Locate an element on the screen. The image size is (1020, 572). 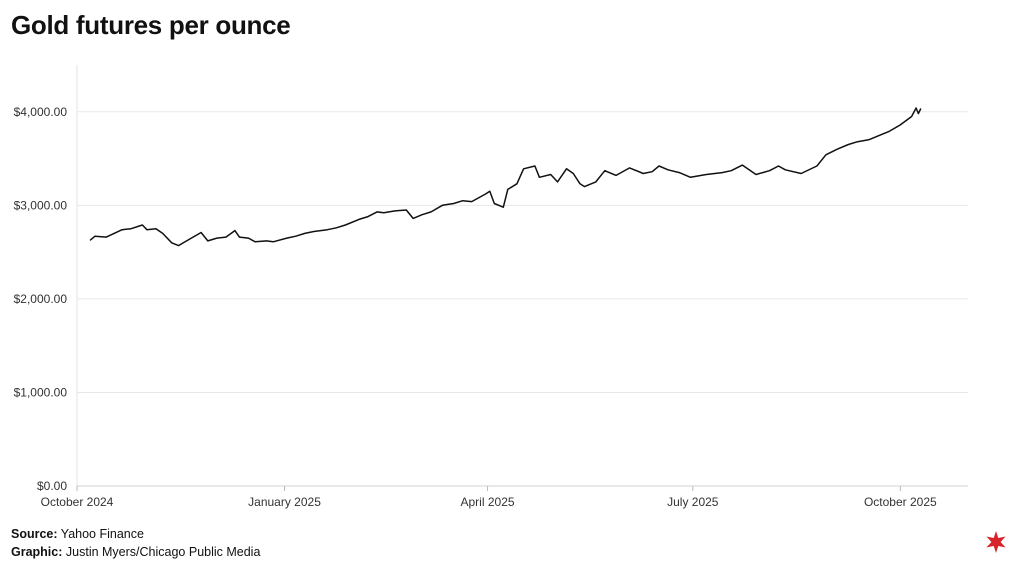
graphic-text: Justin Myers/Chicago Public Media is located at coordinates (163, 552).